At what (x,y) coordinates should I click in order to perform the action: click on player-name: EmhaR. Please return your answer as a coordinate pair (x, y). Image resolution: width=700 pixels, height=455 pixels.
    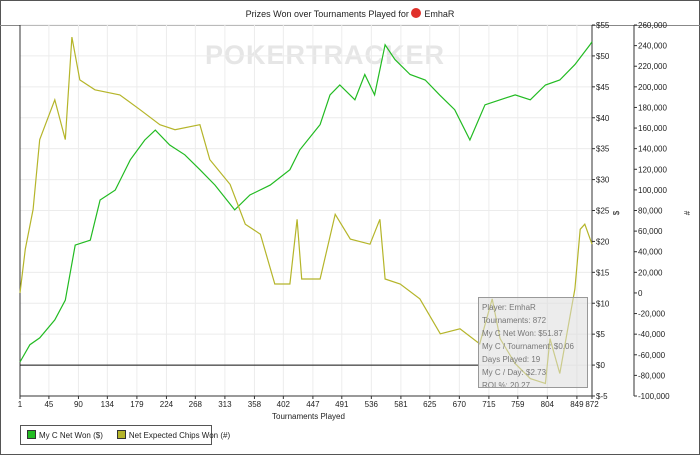
    Looking at the image, I should click on (439, 14).